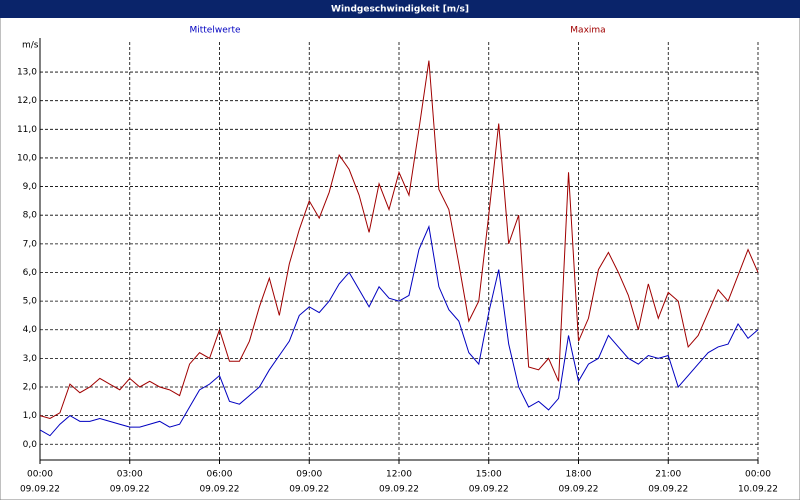 The width and height of the screenshot is (800, 500). Describe the element at coordinates (27, 130) in the screenshot. I see `y-tick-label: 11,0` at that location.